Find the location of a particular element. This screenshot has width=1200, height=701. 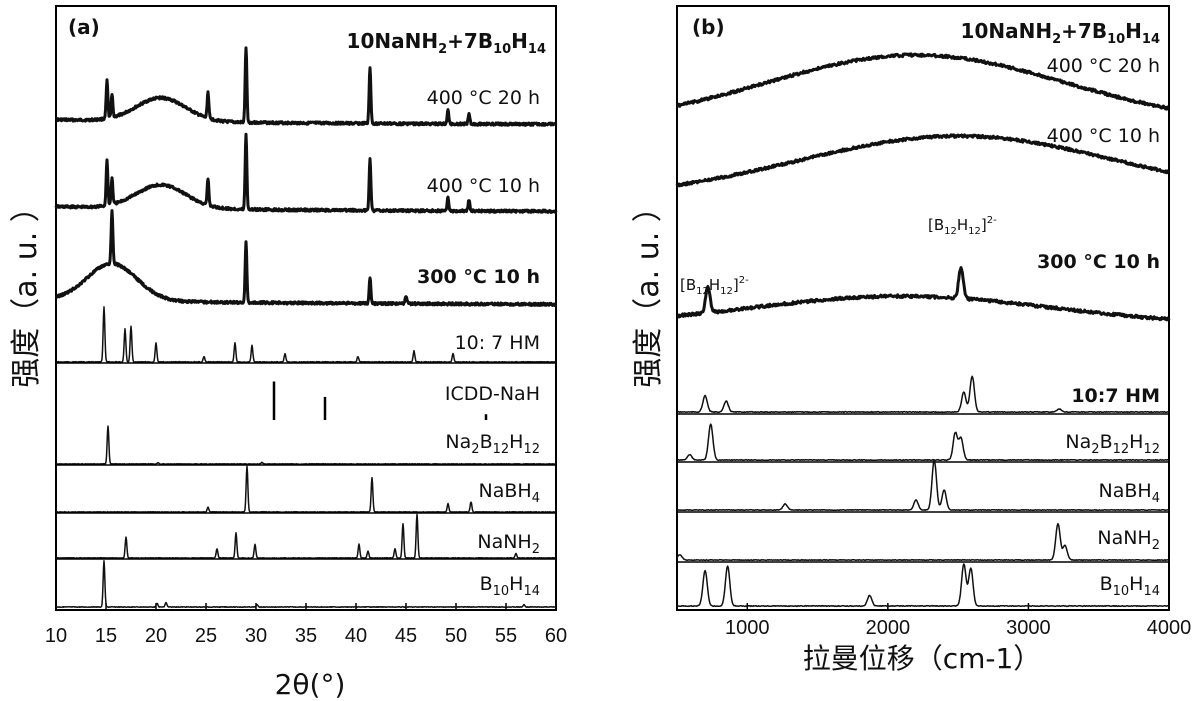

series-label-a-7: NaNH2 is located at coordinates (508, 544).